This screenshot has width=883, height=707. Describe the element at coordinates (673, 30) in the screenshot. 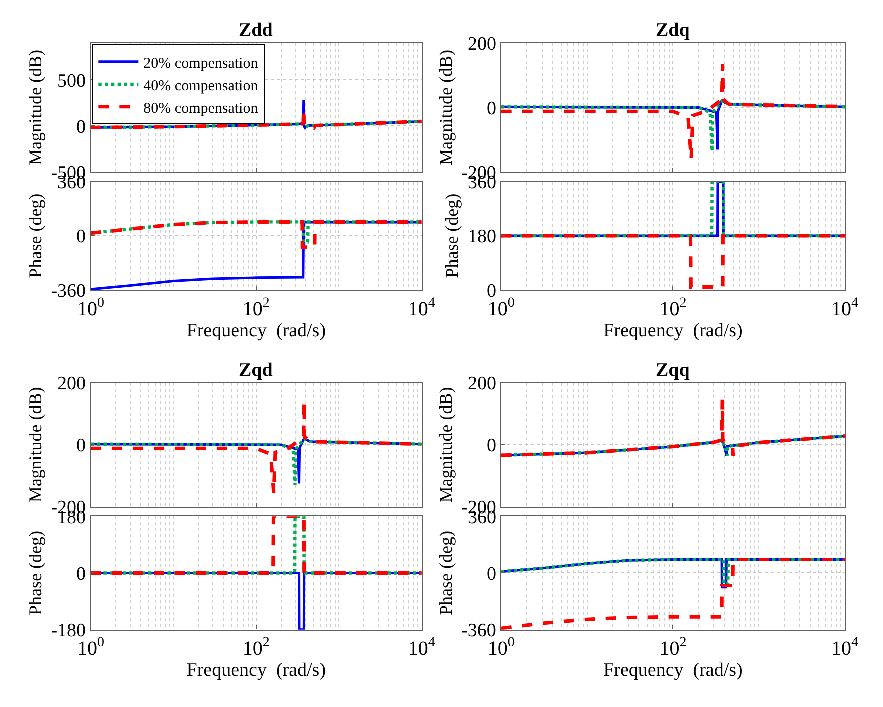

I see `chart-title: Zdq` at that location.